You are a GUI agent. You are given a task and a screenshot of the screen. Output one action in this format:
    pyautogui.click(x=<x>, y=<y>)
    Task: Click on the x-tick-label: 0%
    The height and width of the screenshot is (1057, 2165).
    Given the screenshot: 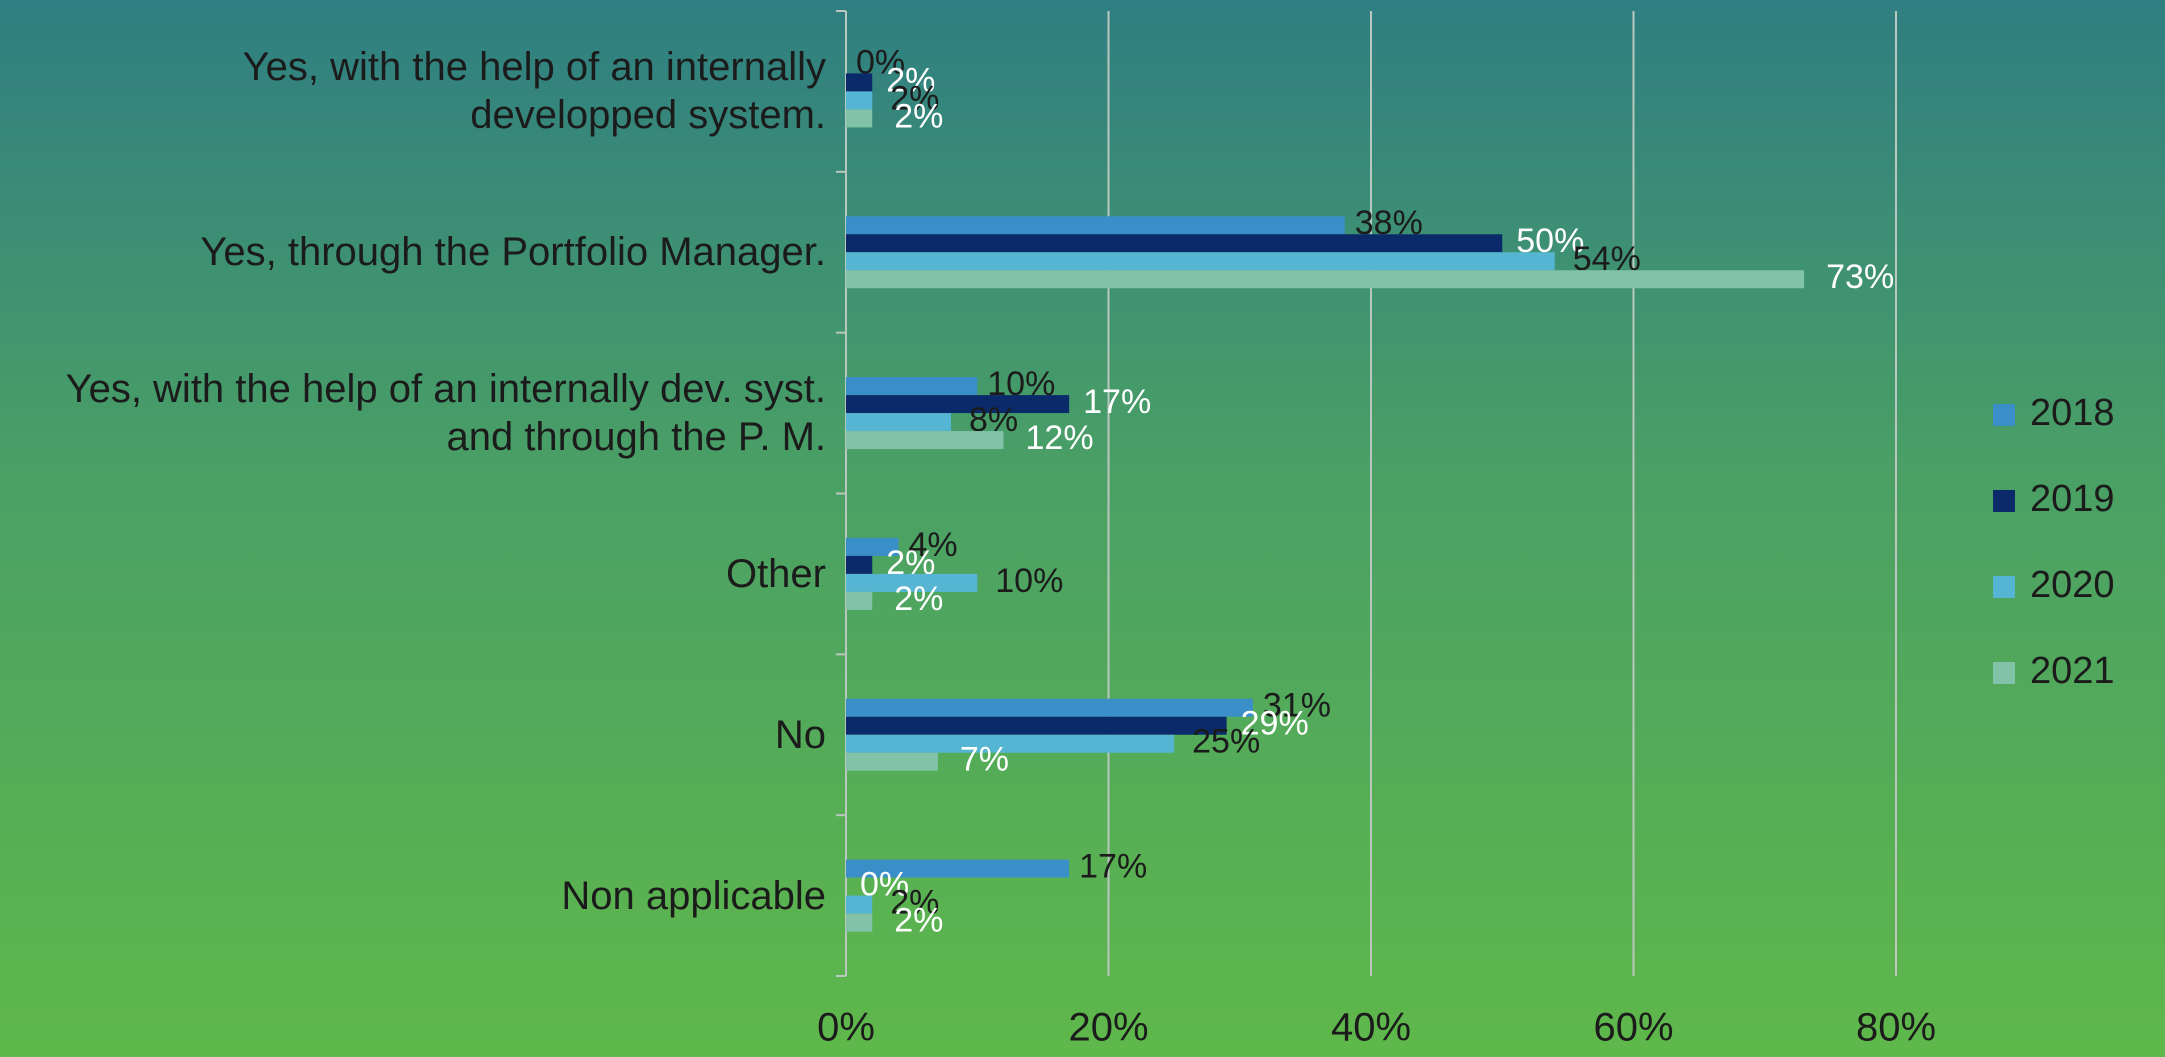 What is the action you would take?
    pyautogui.click(x=846, y=1028)
    